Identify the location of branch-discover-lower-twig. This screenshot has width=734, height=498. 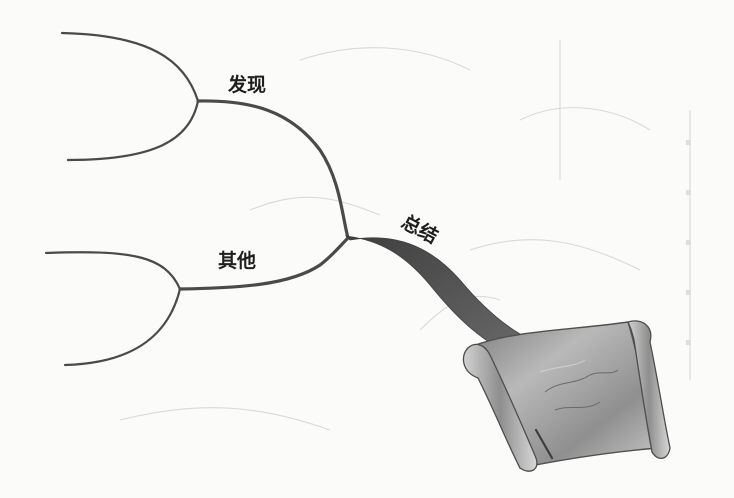
(133, 130).